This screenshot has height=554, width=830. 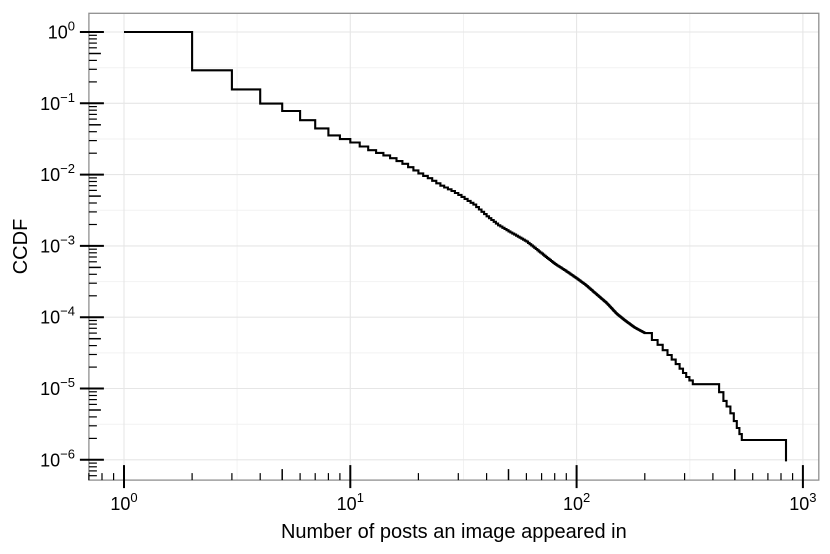 I want to click on y-tick-label: 10⁻², so click(x=57, y=173).